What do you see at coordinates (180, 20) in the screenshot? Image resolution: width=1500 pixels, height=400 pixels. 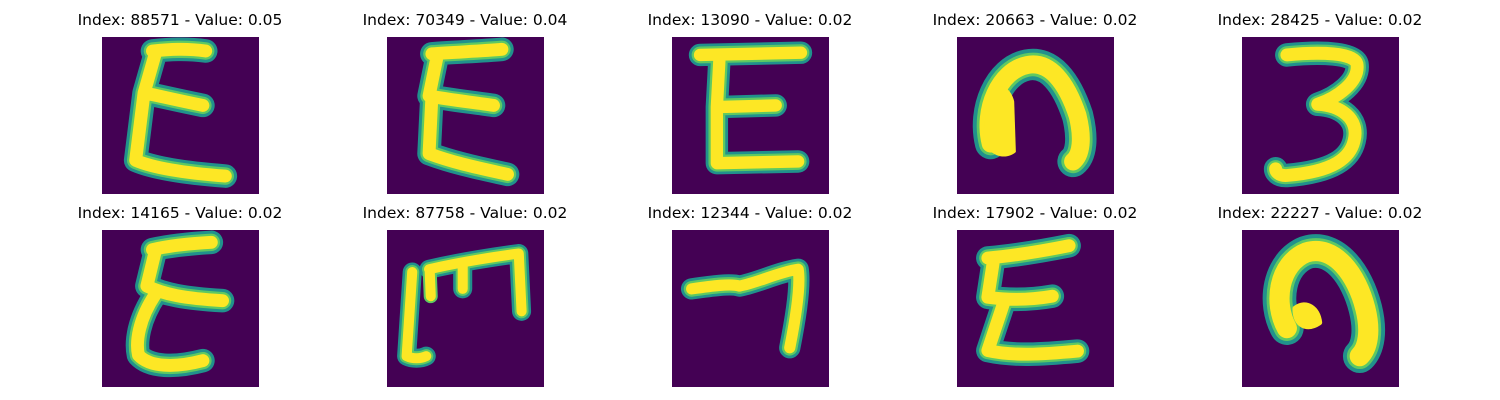 I see `panel-title: Index: 88571 - Value: 0.05` at bounding box center [180, 20].